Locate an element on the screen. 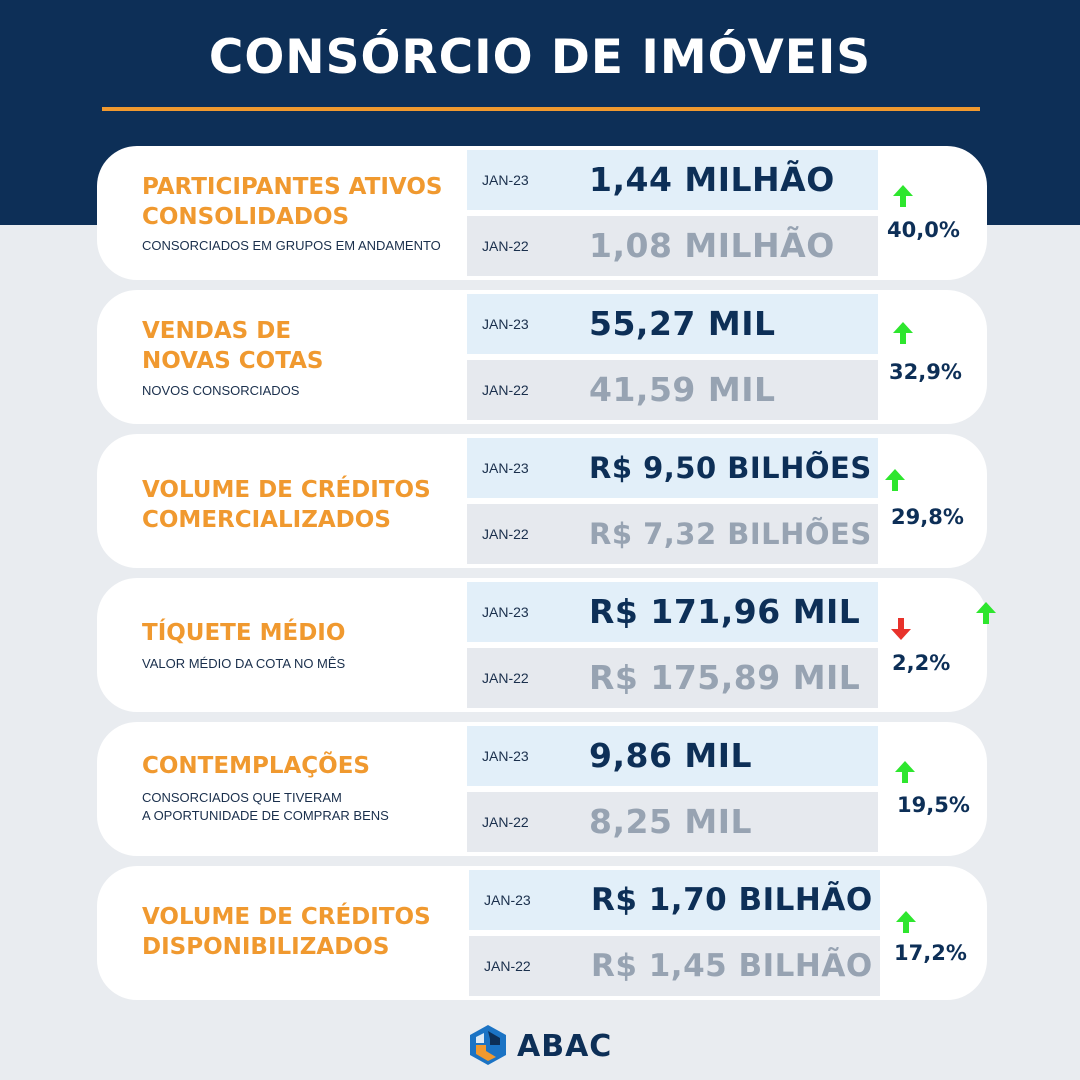  arrow-down-icon is located at coordinates (901, 629).